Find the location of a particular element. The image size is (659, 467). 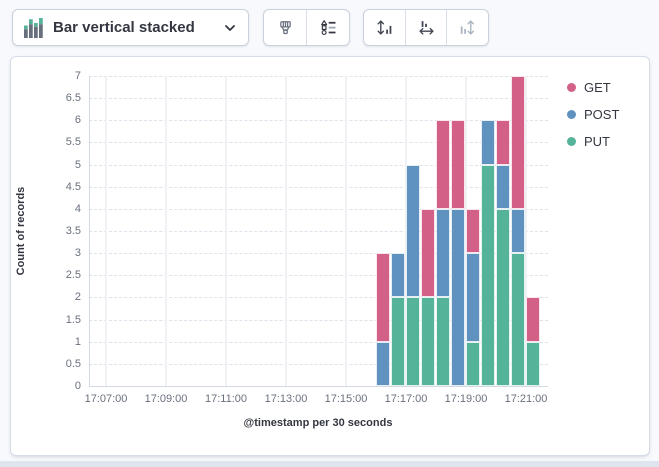

legend-item-get: GET is located at coordinates (589, 87).